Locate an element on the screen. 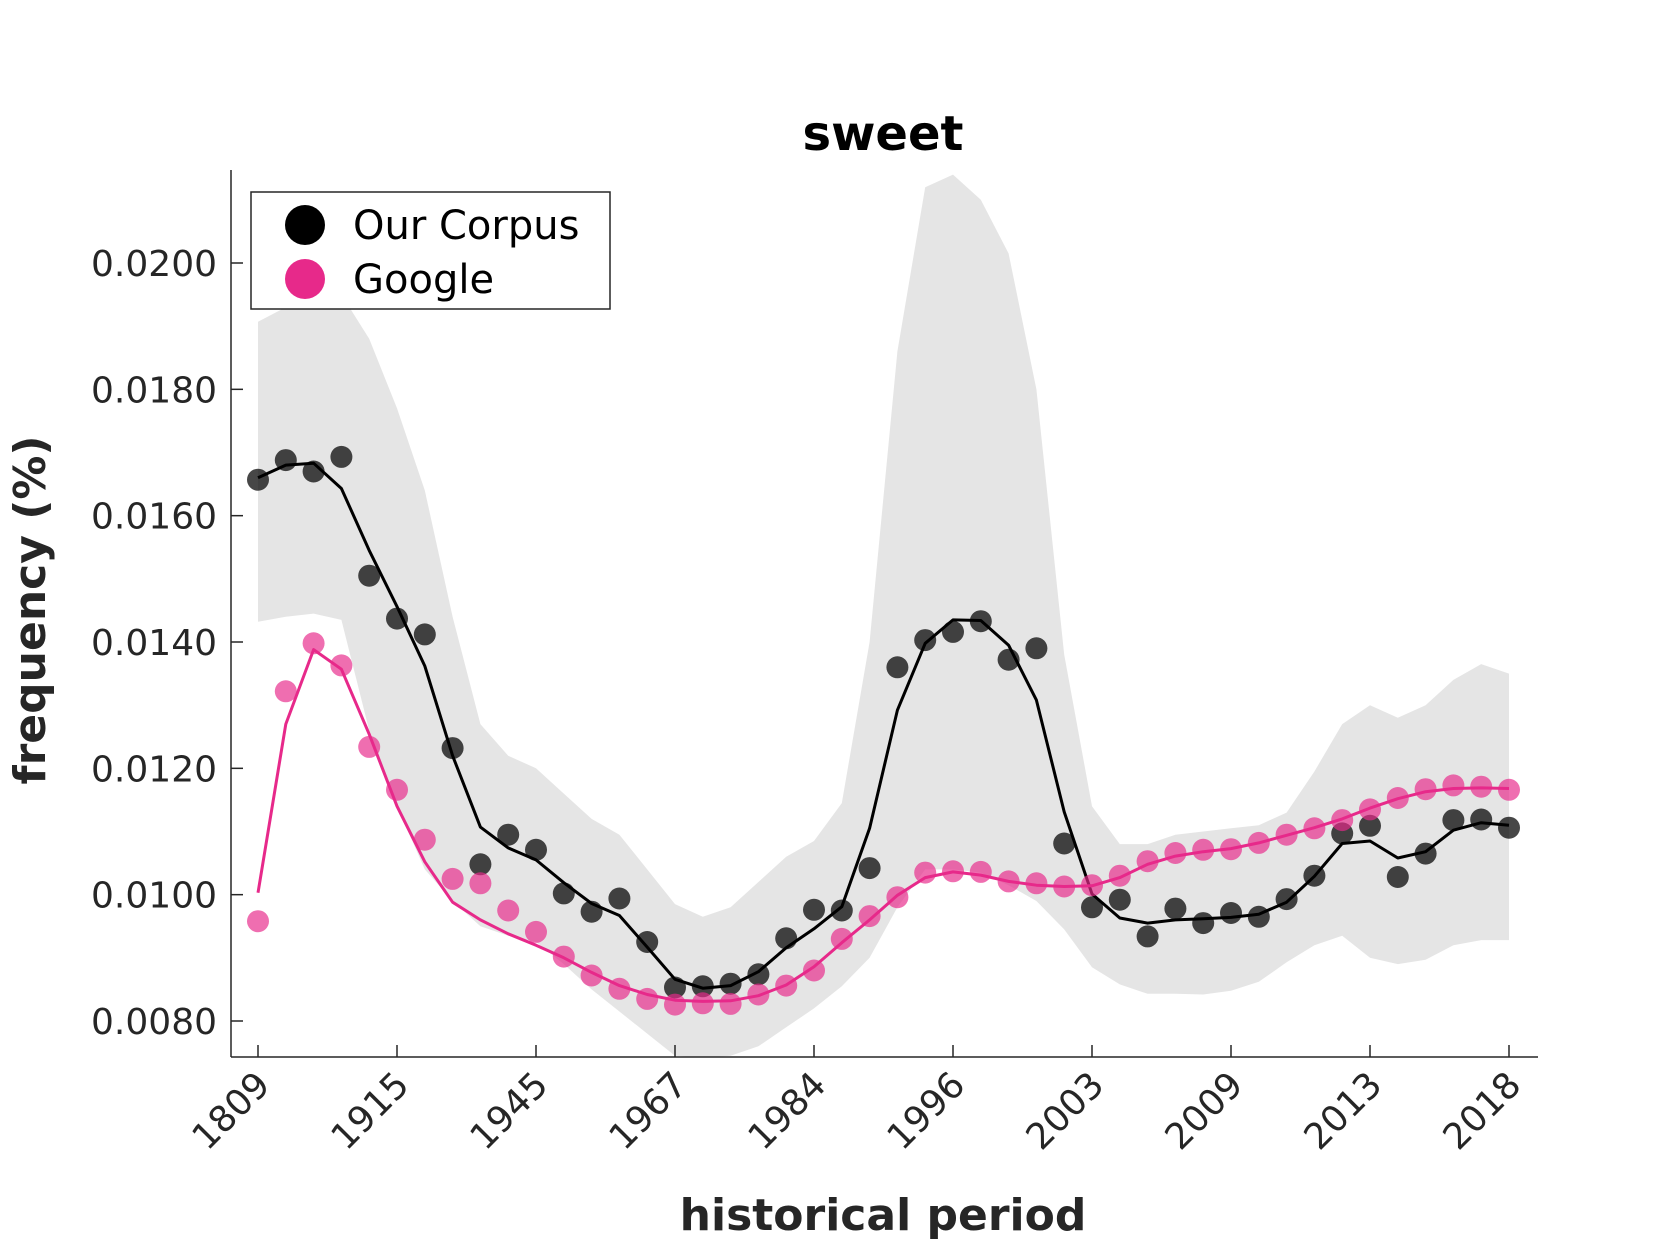 The height and width of the screenshot is (1260, 1680). chart-title: sweet is located at coordinates (883, 134).